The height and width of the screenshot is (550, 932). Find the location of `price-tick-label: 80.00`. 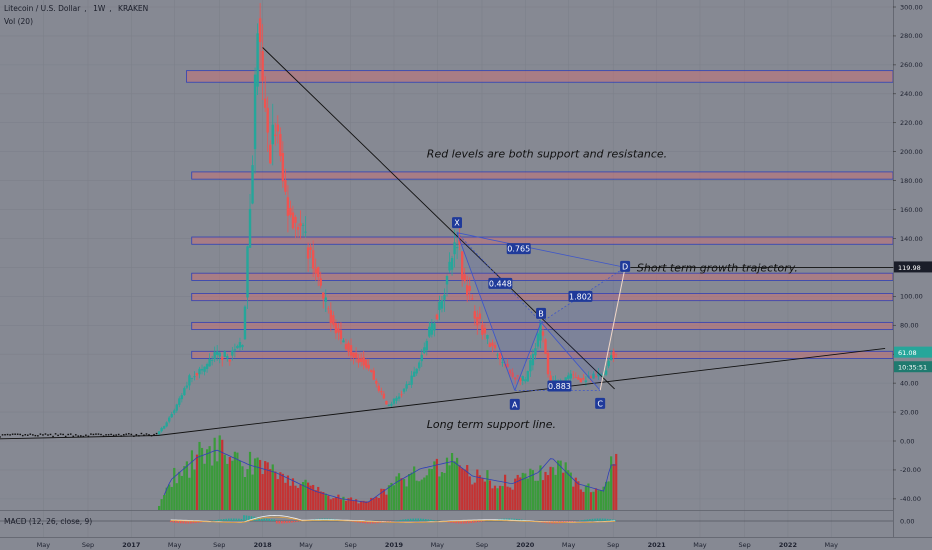

price-tick-label: 80.00 is located at coordinates (909, 326).